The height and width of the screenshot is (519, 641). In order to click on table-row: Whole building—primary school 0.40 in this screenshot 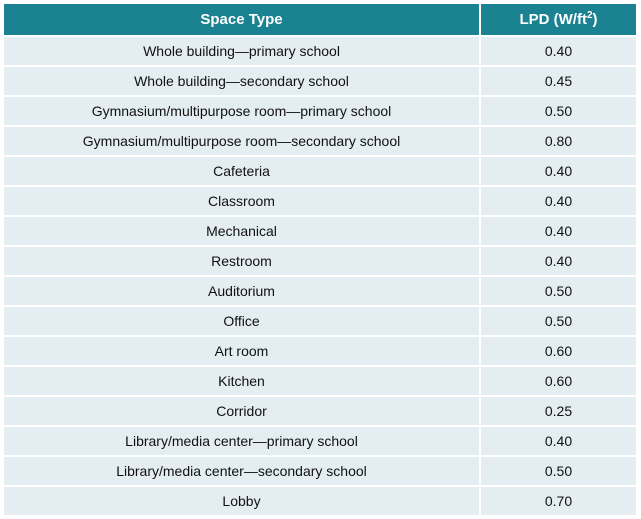, I will do `click(320, 50)`.